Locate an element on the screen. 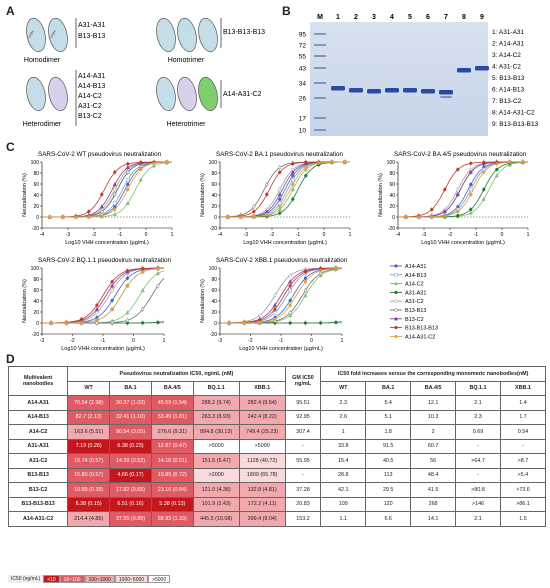  fold-variant-header: BA.4/5 is located at coordinates (433, 388).